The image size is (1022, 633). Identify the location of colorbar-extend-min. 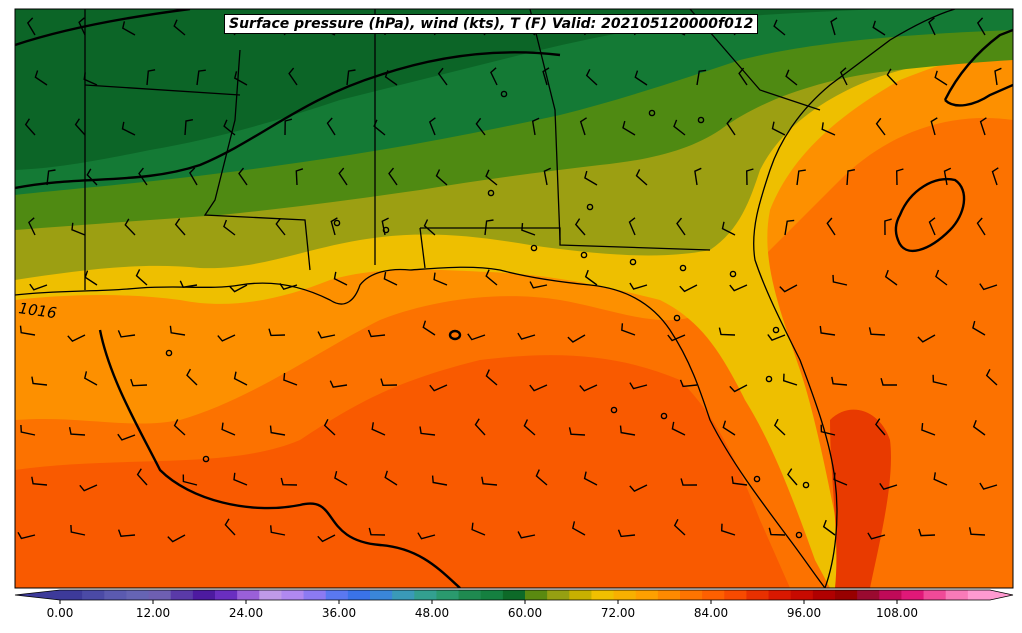
(37, 595).